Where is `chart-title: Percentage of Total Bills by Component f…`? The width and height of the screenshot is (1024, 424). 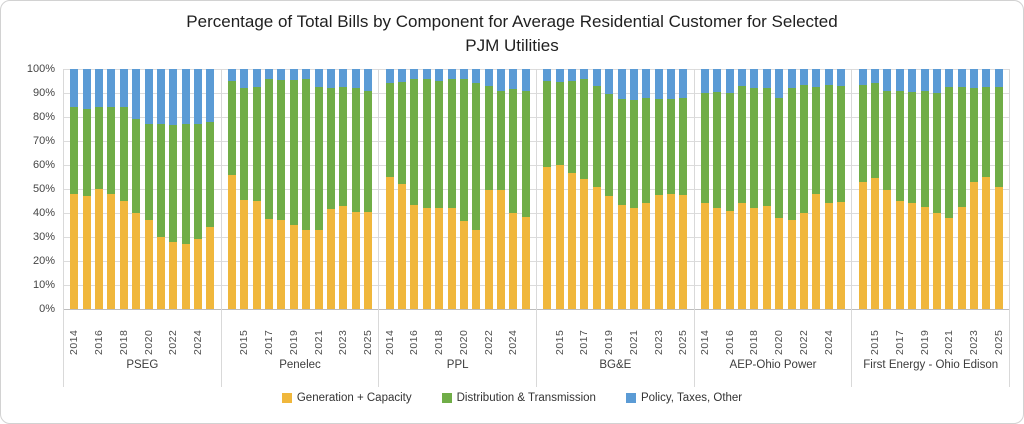 chart-title: Percentage of Total Bills by Component f… is located at coordinates (512, 34).